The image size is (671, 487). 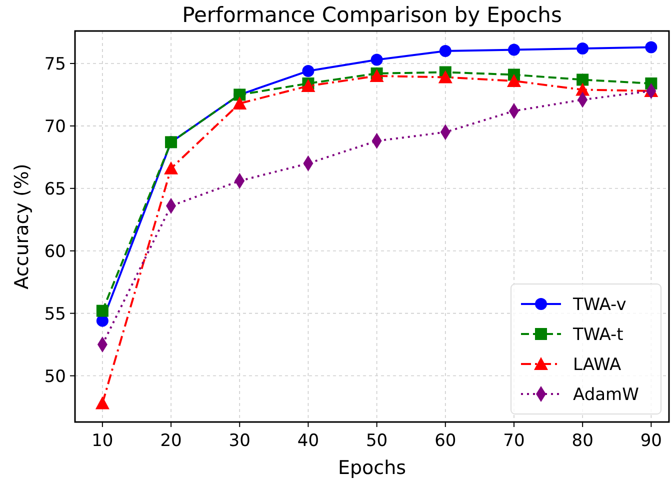 I want to click on legend-label: TWA-t, so click(x=598, y=335).